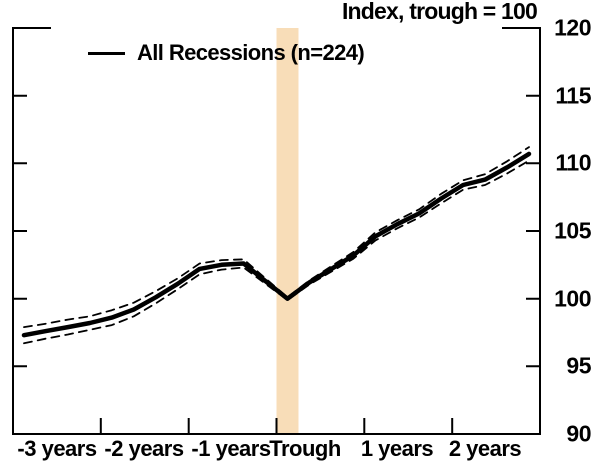 This screenshot has width=600, height=463. I want to click on x-tick-label: -1 years, so click(231, 448).